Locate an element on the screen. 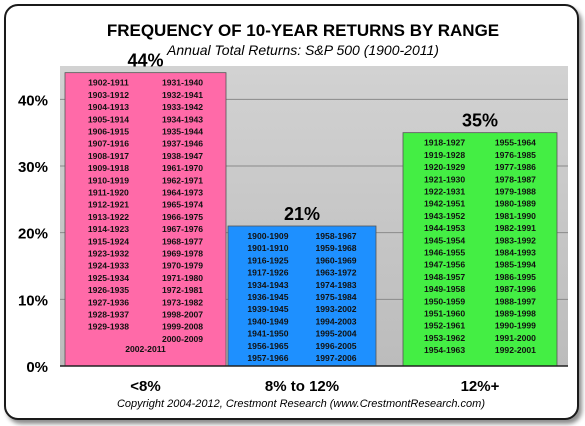 Image resolution: width=585 pixels, height=426 pixels. period-label: 1951-1960 is located at coordinates (444, 313).